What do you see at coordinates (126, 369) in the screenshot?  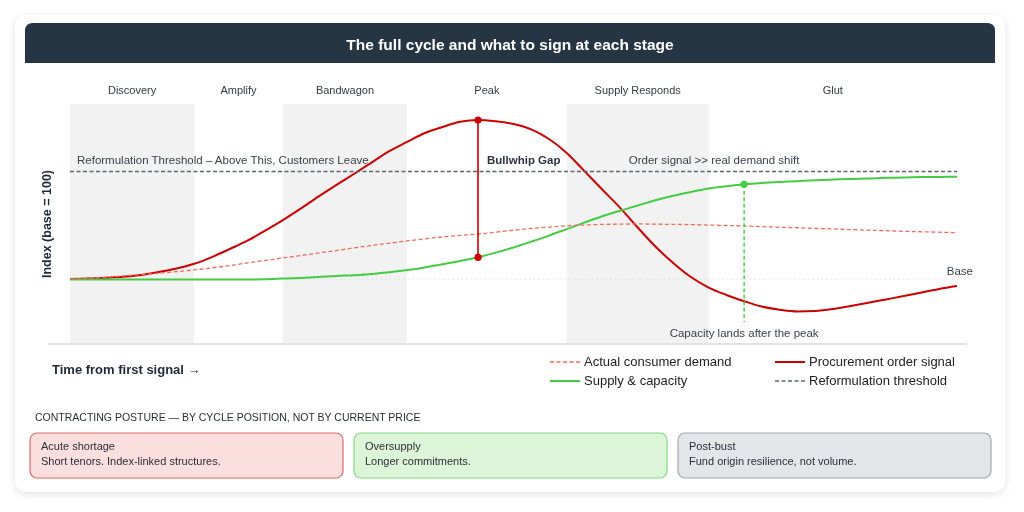 I see `x-axis-title: Time from first signal →` at bounding box center [126, 369].